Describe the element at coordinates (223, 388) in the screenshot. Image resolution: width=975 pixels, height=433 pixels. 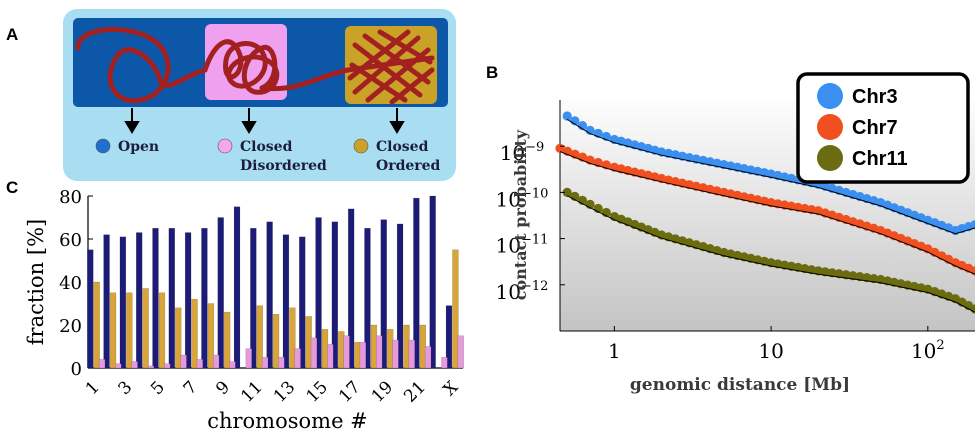
I see `x-tick-label: 9` at that location.